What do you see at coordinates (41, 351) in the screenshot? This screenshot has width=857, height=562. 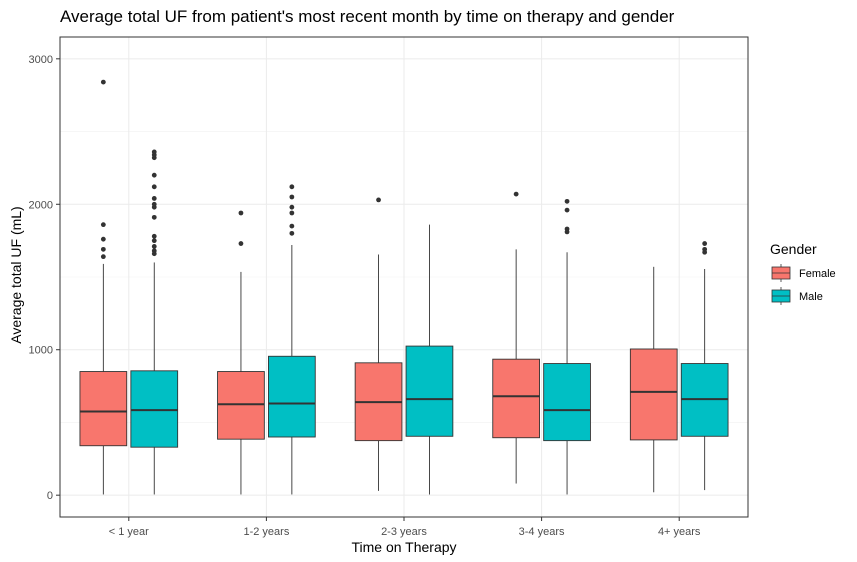 I see `y-tick-label: 1000` at bounding box center [41, 351].